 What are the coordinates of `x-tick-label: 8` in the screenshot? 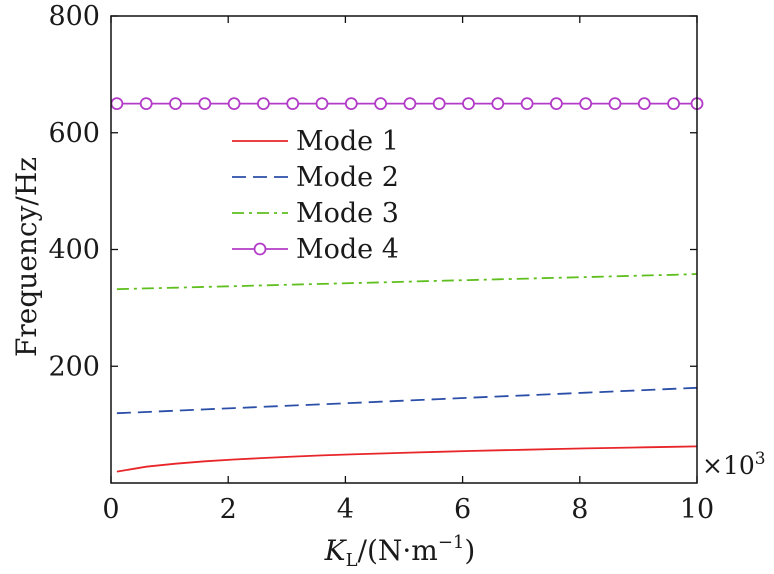 It's located at (579, 509).